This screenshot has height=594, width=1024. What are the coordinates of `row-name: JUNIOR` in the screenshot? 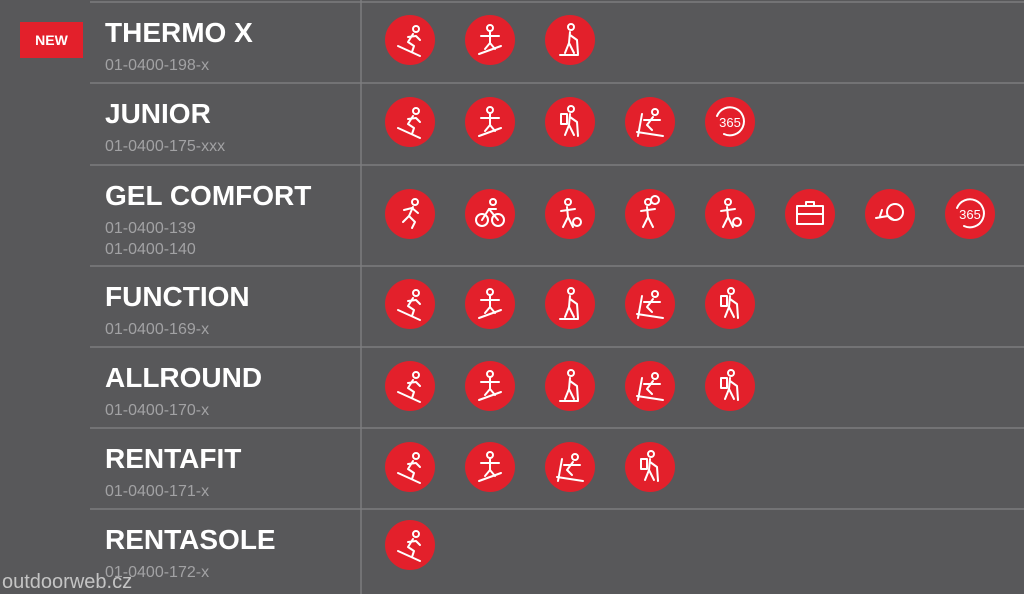 It's located at (158, 113).